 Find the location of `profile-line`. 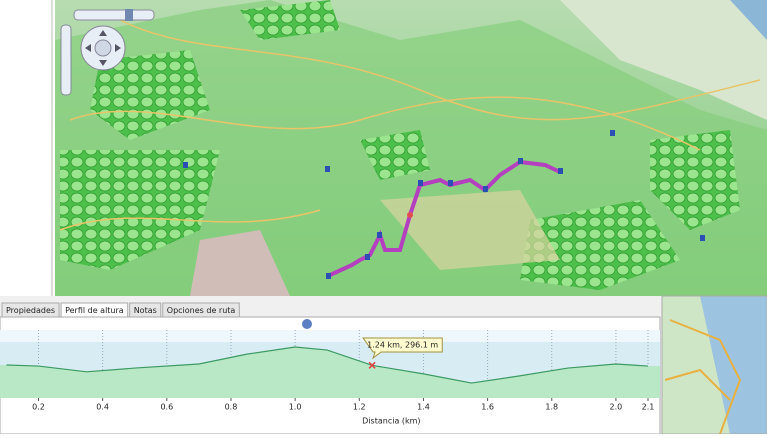

profile-line is located at coordinates (327, 365).